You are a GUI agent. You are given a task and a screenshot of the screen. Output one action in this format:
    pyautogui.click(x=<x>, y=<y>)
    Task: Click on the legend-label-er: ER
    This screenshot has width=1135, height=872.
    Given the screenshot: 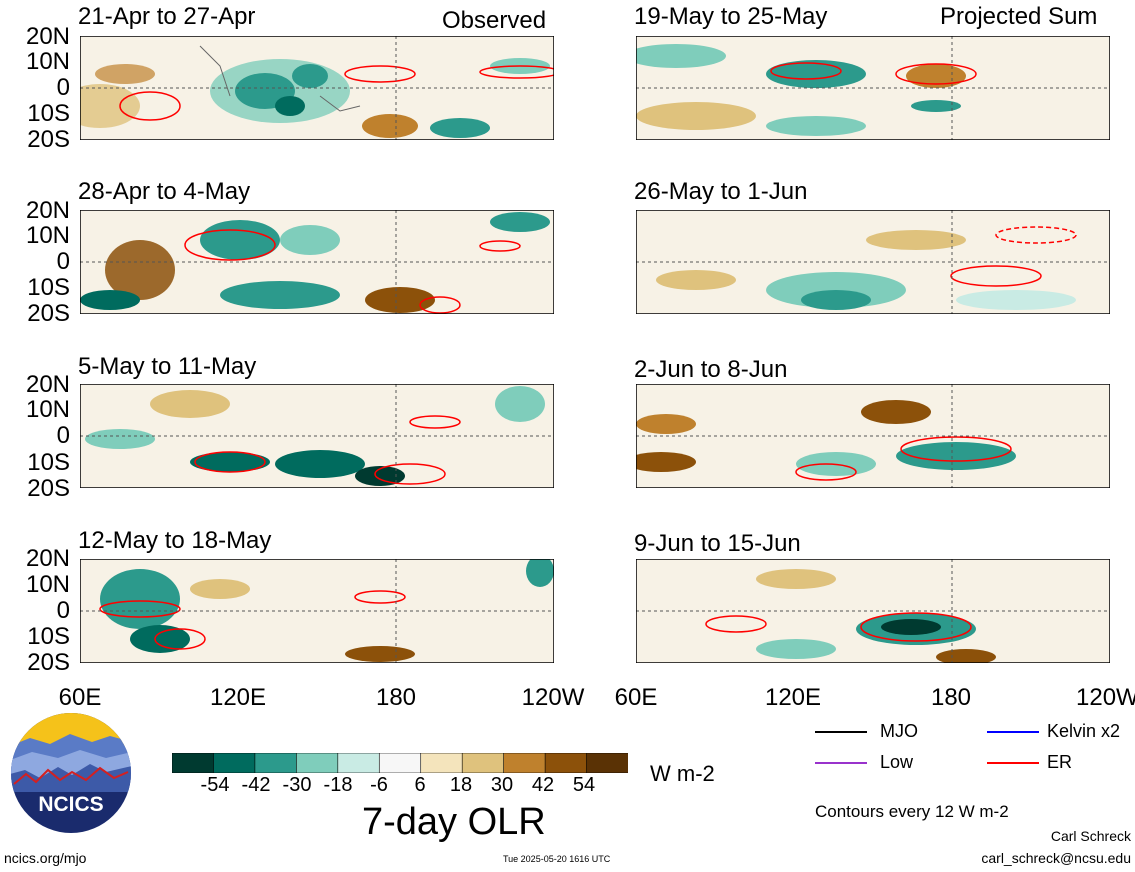 What is the action you would take?
    pyautogui.click(x=1060, y=762)
    